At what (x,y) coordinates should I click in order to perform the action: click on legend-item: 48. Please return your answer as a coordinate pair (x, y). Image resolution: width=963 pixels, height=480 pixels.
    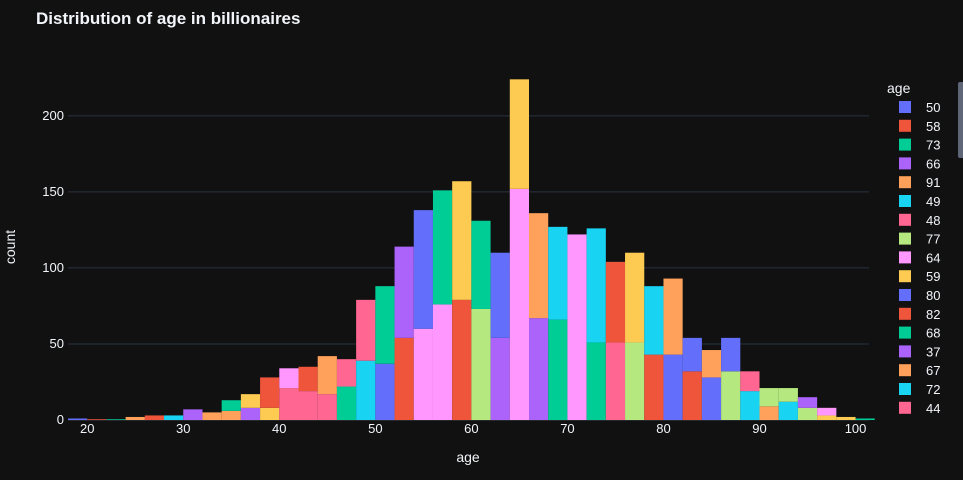
    Looking at the image, I should click on (919, 220).